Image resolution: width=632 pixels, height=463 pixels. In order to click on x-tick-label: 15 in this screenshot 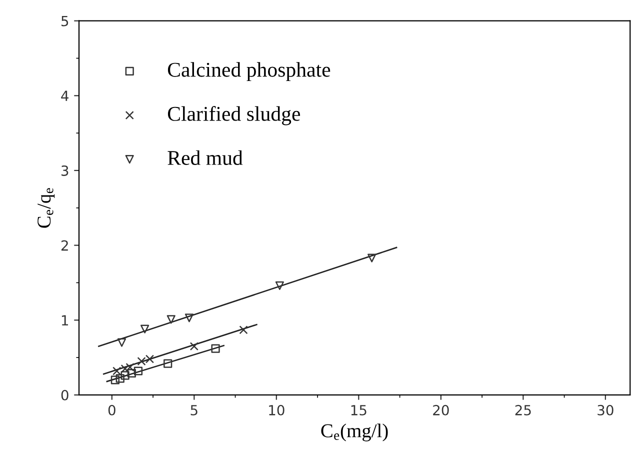, I will do `click(358, 410)`.